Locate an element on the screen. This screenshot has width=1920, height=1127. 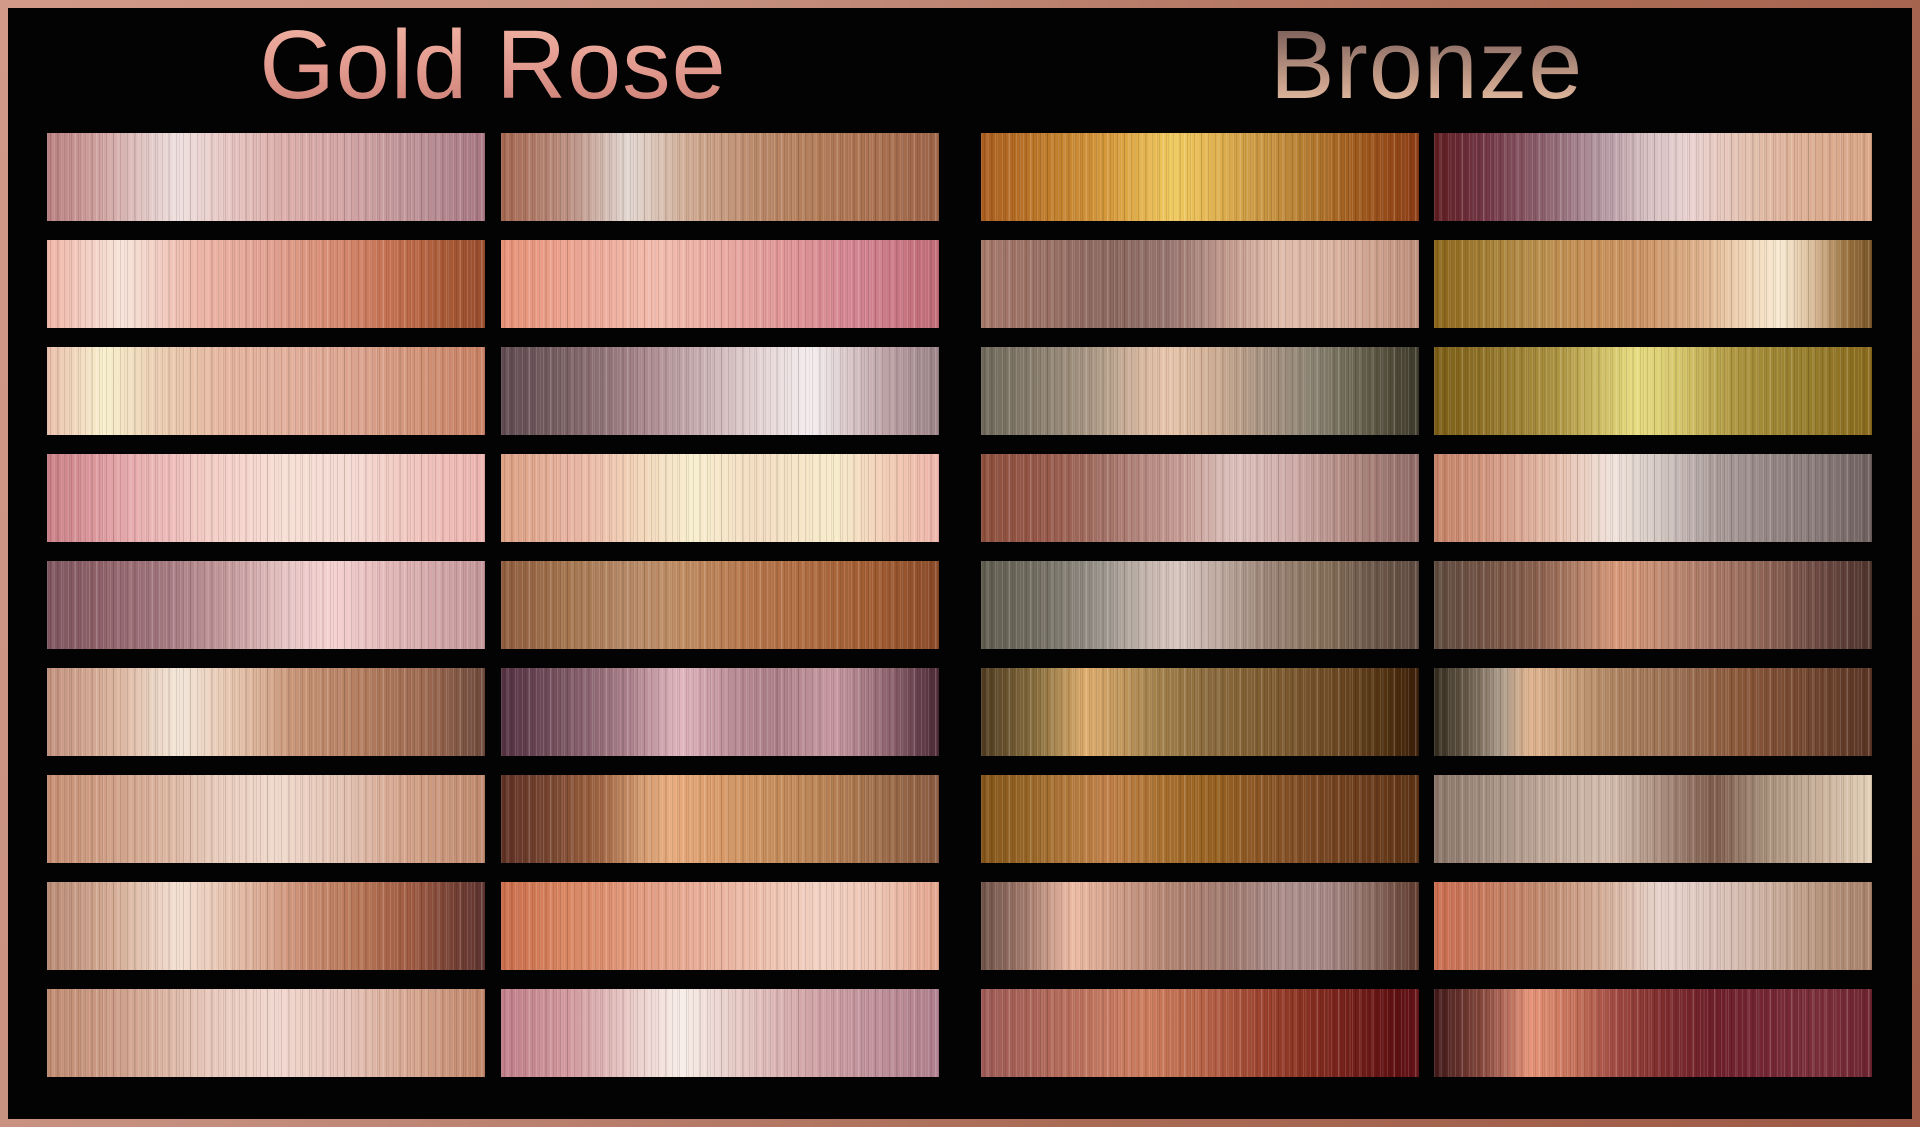
swatch-bronze-row6-col1 is located at coordinates (1200, 712).